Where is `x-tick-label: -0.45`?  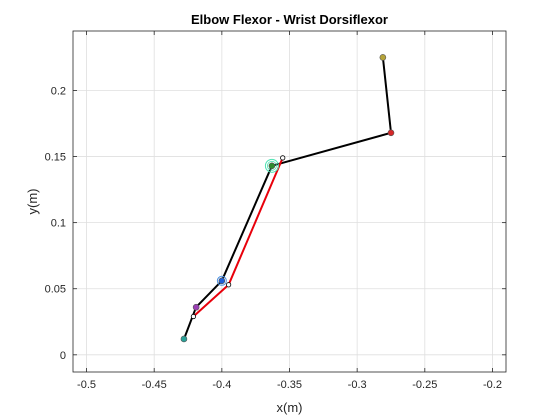
x-tick-label: -0.45 is located at coordinates (154, 385).